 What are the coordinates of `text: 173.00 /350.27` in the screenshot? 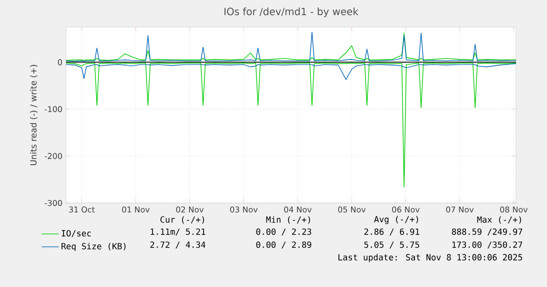 It's located at (487, 245).